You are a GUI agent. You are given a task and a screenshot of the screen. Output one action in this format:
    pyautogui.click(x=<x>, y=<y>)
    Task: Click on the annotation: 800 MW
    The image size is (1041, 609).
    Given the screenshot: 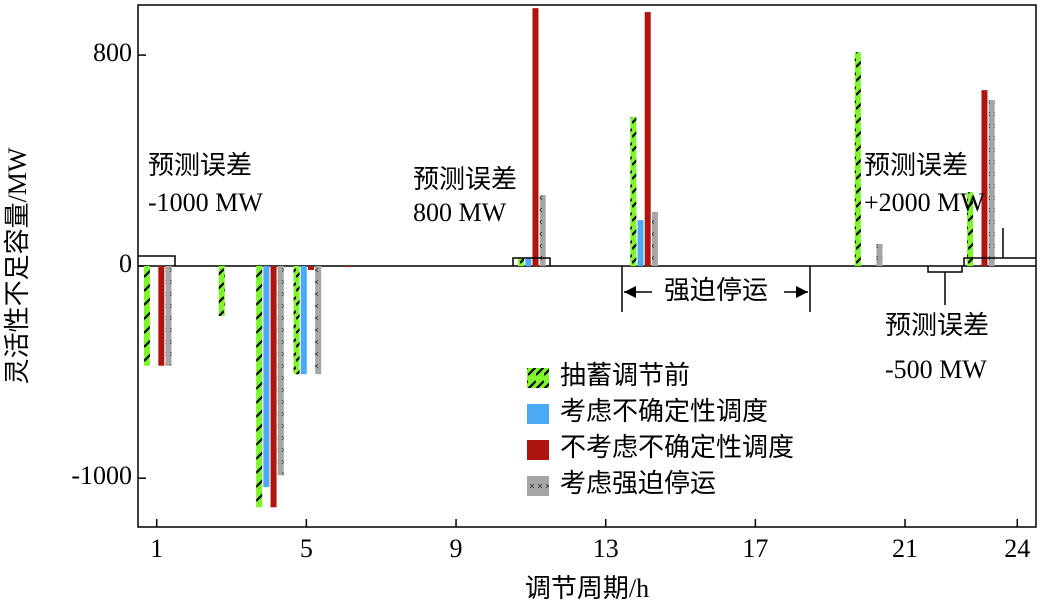 What is the action you would take?
    pyautogui.click(x=460, y=212)
    